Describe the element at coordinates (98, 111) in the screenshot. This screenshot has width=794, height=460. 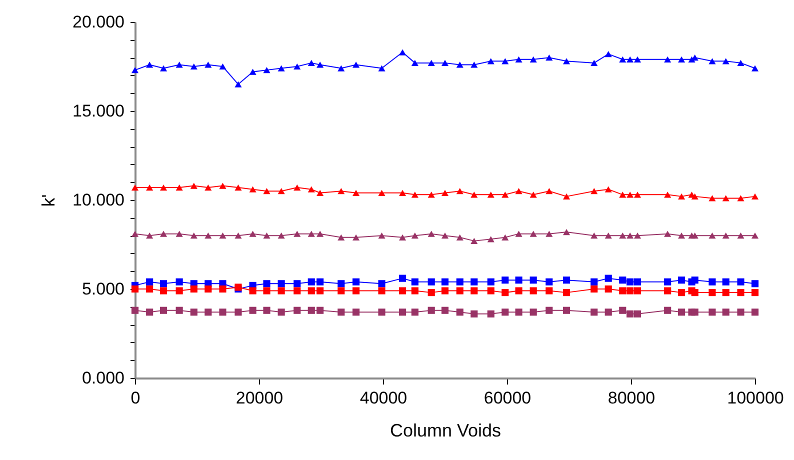
I see `y-tick-label: 15.000` at that location.